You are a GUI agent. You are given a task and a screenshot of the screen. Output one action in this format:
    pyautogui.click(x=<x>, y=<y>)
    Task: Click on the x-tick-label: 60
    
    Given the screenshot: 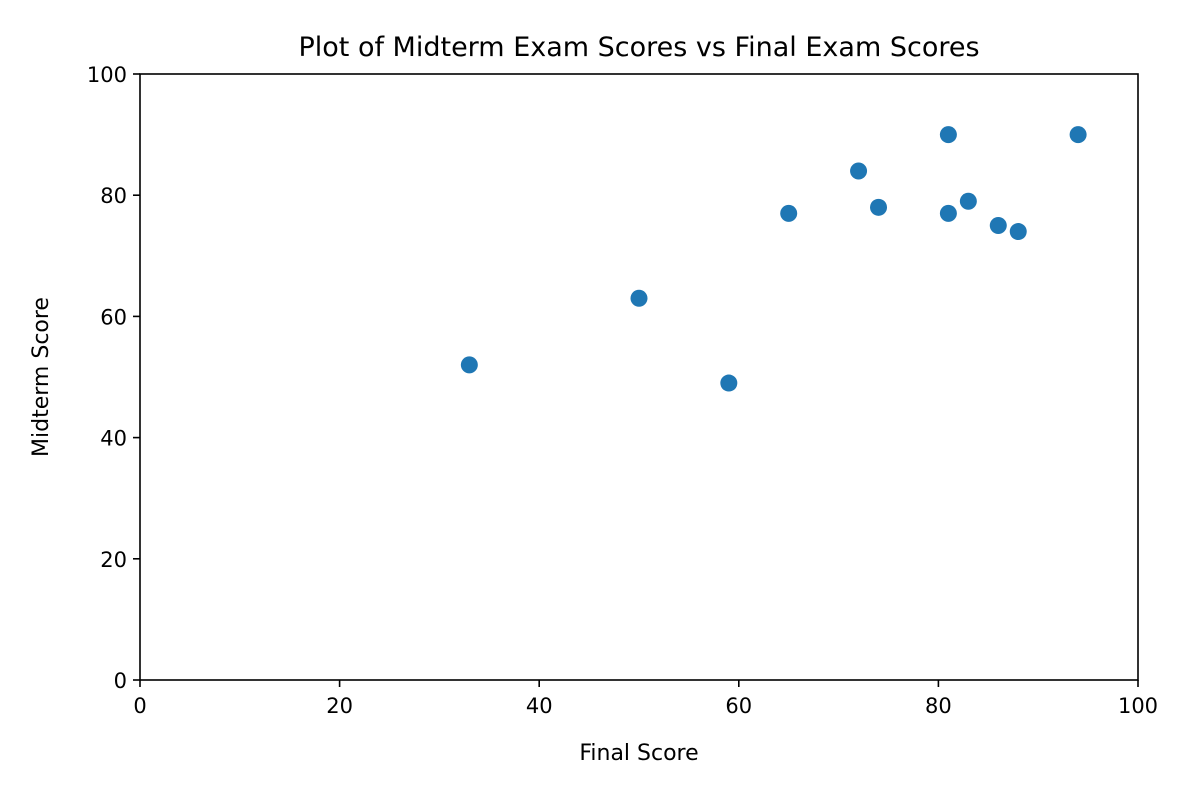 What is the action you would take?
    pyautogui.click(x=738, y=706)
    